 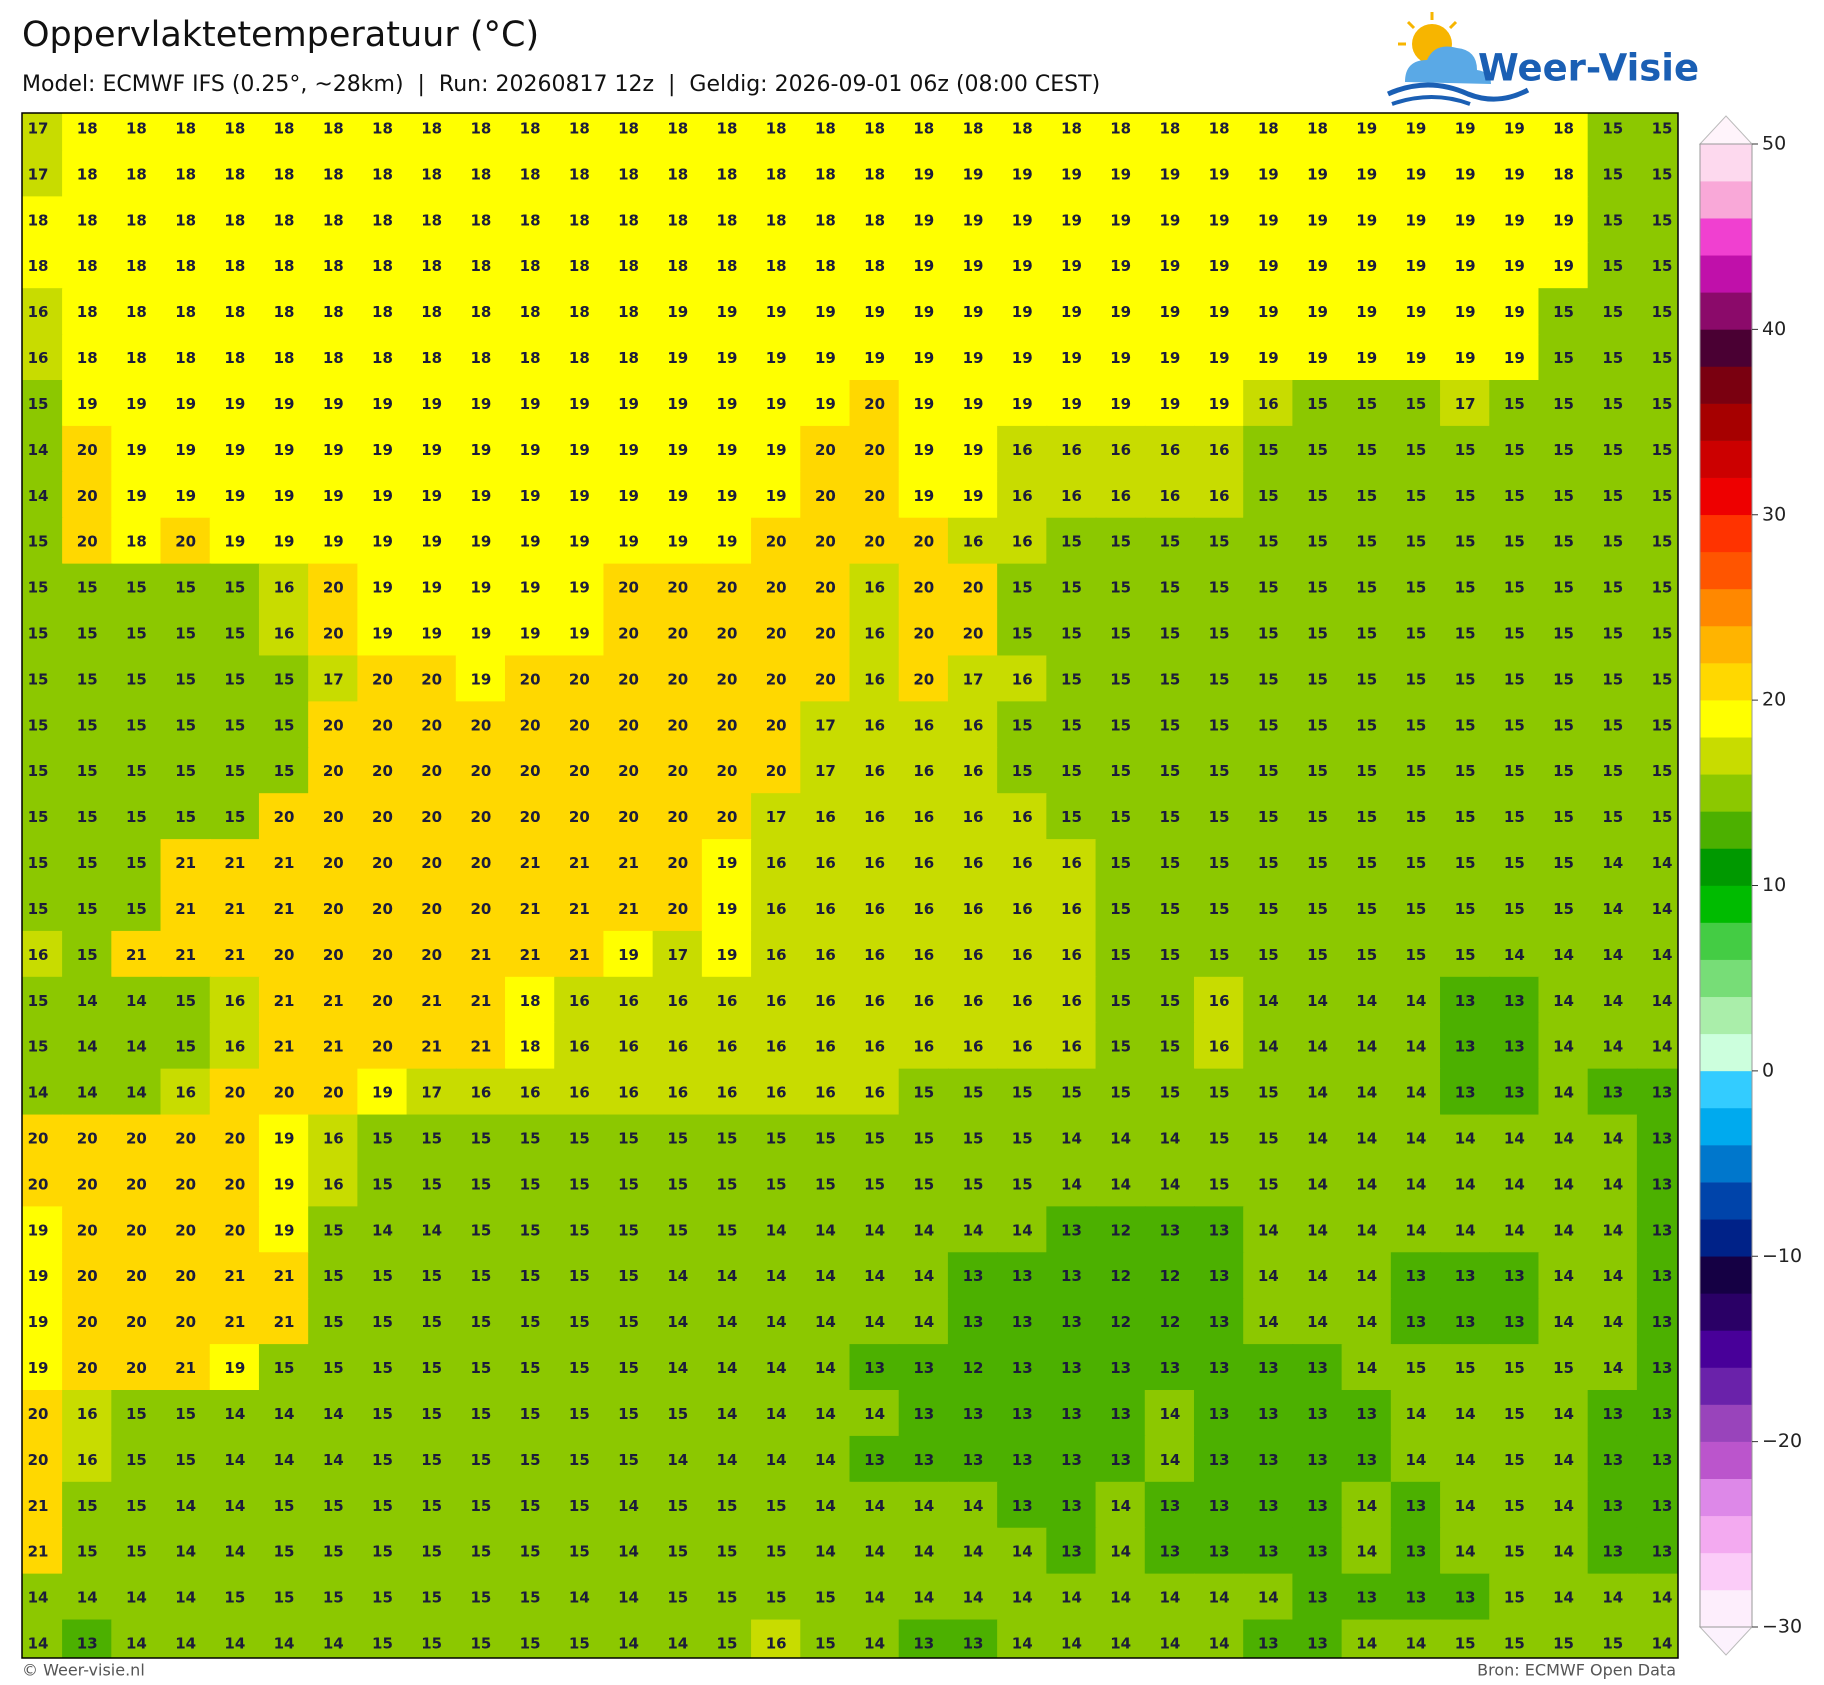 I want to click on colorbar-tick-label: 20, so click(x=1774, y=700).